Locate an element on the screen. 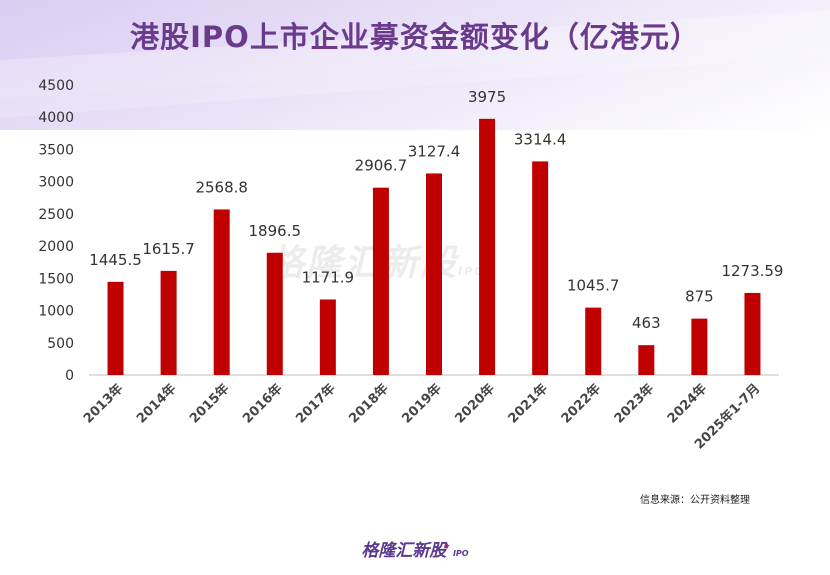  x-tick-label: 2020年 is located at coordinates (475, 404).